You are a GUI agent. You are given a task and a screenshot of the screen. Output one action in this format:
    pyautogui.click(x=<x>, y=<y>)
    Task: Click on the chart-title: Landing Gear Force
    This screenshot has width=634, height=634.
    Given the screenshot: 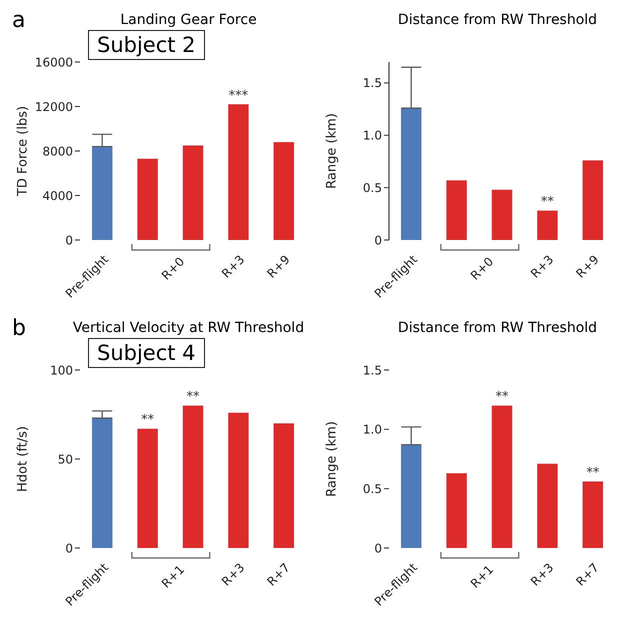 What is the action you would take?
    pyautogui.click(x=188, y=20)
    